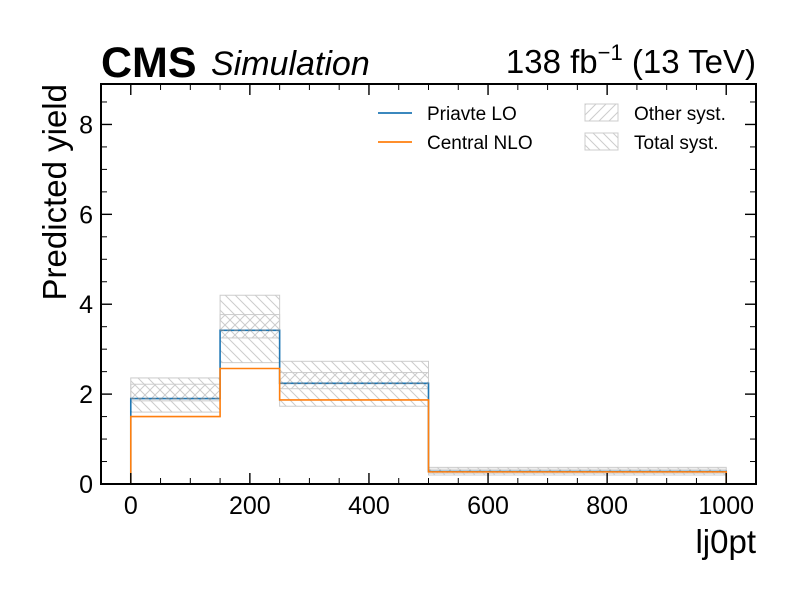  What do you see at coordinates (131, 506) in the screenshot?
I see `x-tick-label: 0` at bounding box center [131, 506].